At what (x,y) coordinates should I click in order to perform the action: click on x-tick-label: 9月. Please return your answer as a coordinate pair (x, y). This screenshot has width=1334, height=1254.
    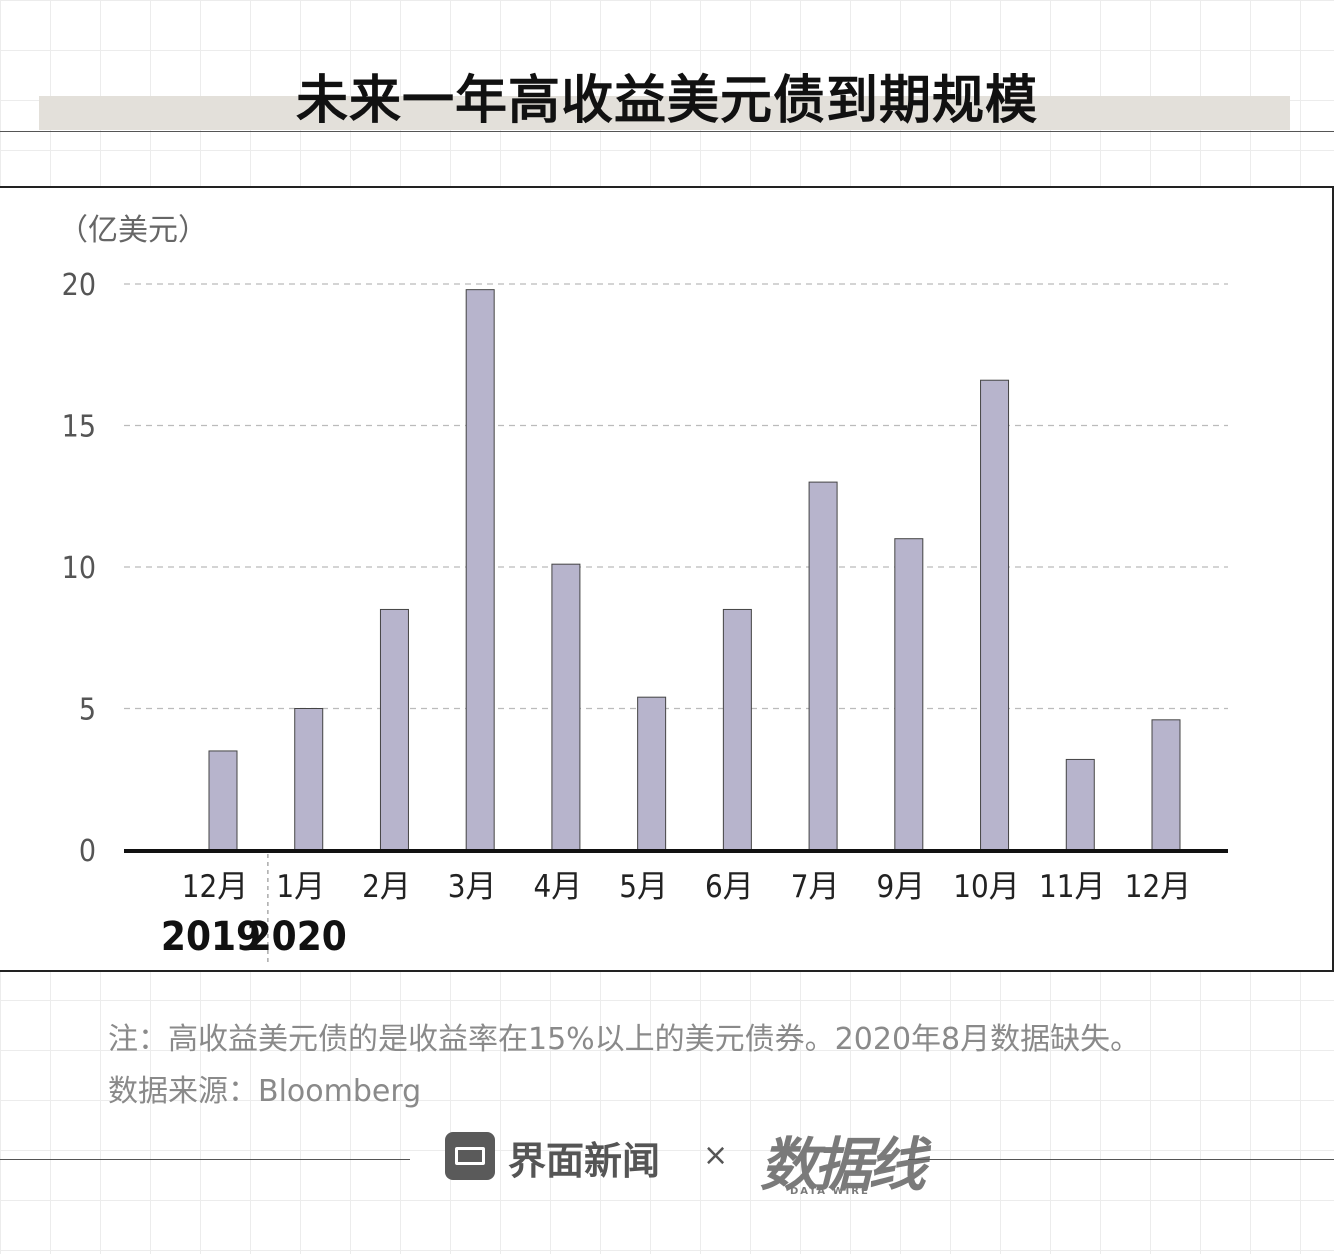
    Looking at the image, I should click on (900, 887).